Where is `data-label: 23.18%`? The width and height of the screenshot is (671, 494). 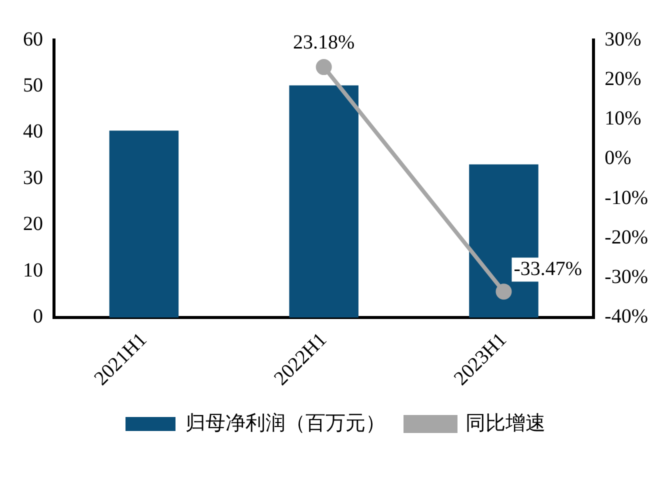
data-label: 23.18% is located at coordinates (324, 42).